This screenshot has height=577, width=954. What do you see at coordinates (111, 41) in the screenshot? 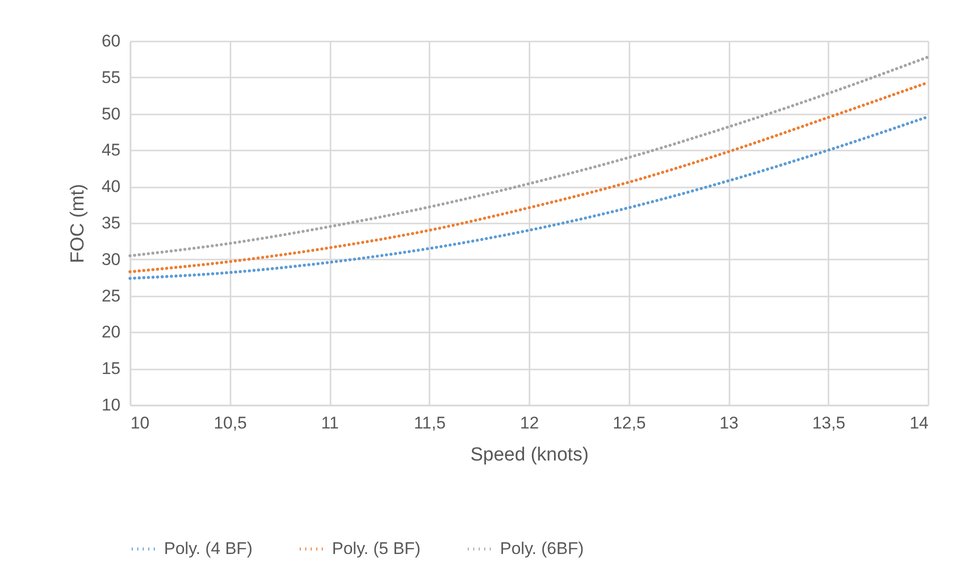
I see `y-tick-label: 60` at bounding box center [111, 41].